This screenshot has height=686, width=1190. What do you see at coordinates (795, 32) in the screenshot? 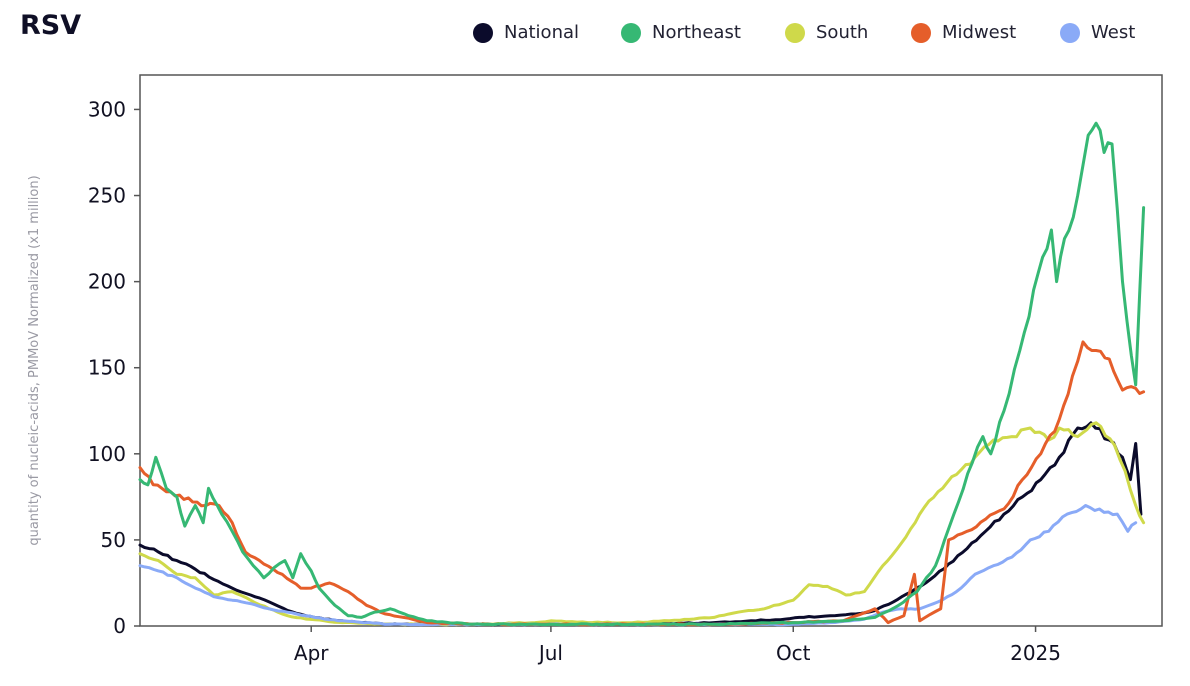
I see `legend-swatch-south` at bounding box center [795, 32].